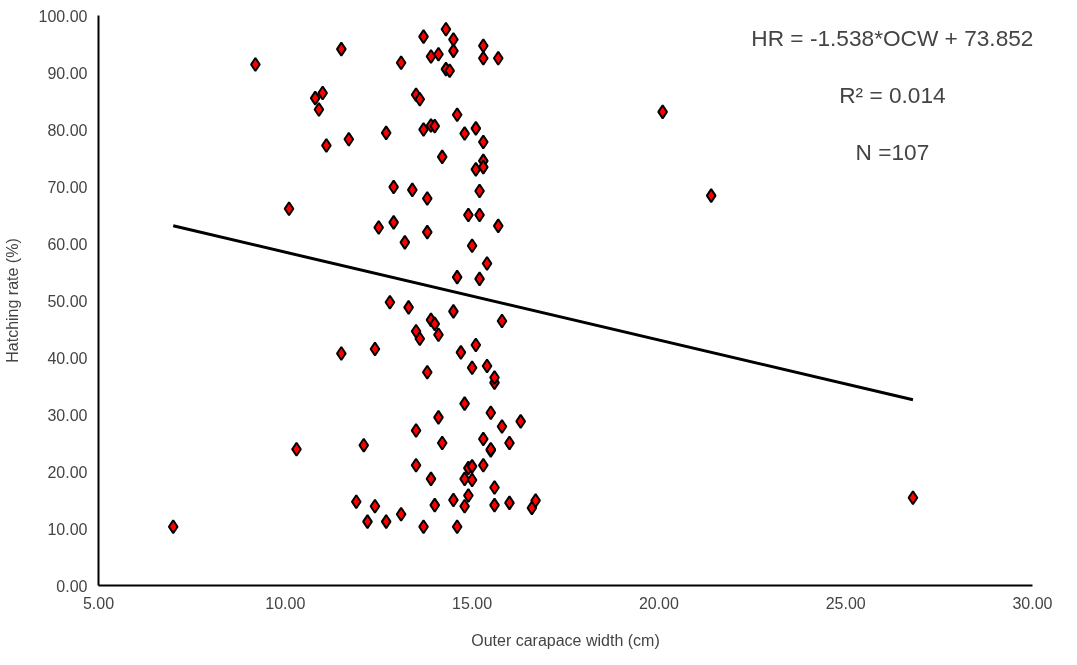 The width and height of the screenshot is (1077, 665). Describe the element at coordinates (67, 187) in the screenshot. I see `y-tick-label: 70.00` at that location.